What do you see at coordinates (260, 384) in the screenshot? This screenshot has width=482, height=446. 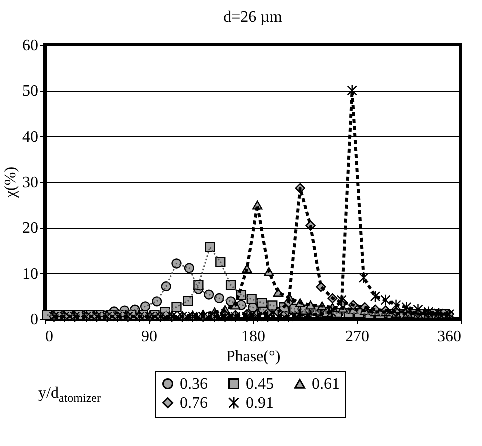 I see `legend-label: 0.45` at bounding box center [260, 384].